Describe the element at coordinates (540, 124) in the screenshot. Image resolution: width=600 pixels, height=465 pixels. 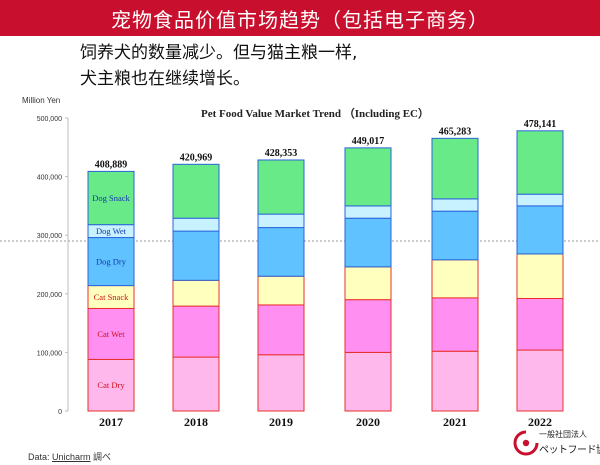
I see `total-label: 478,141` at that location.